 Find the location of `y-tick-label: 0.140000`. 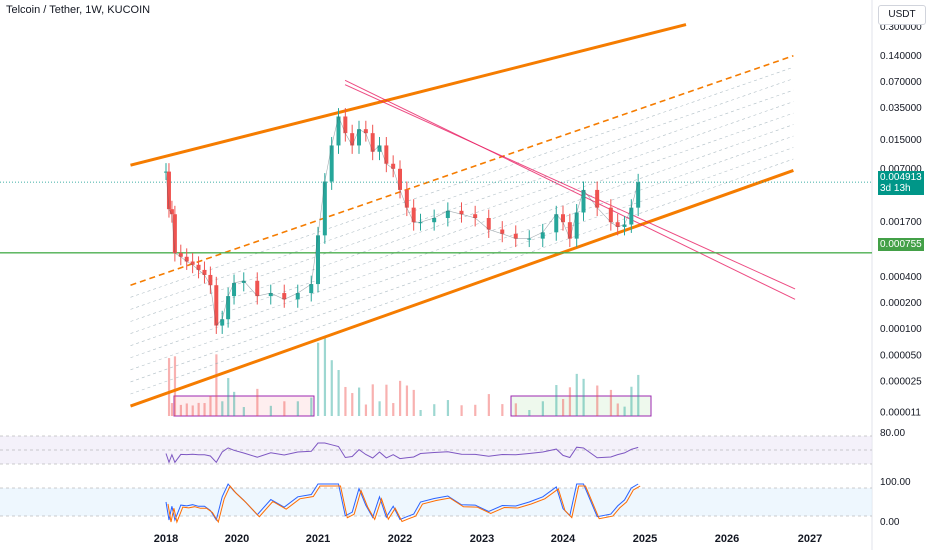

y-tick-label: 0.140000 is located at coordinates (901, 56).